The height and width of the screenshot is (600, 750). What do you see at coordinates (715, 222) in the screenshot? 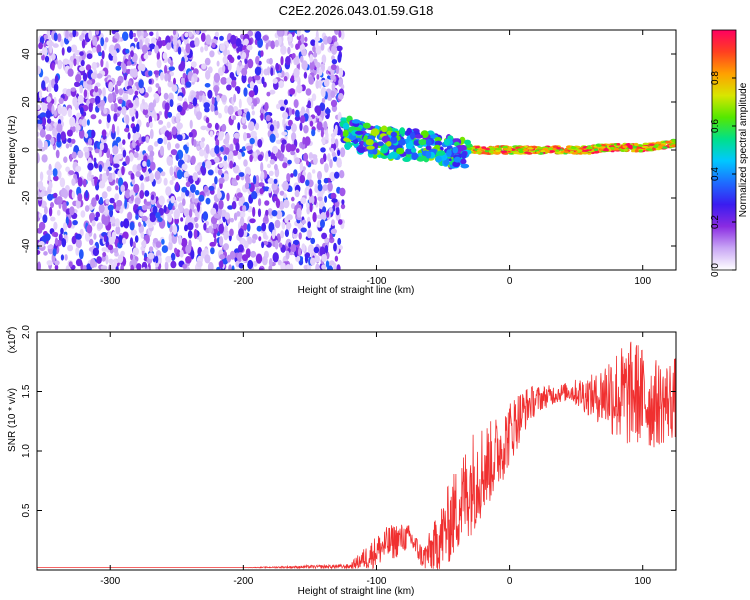
I see `colorbar-tick-label: 0.2` at bounding box center [715, 222].